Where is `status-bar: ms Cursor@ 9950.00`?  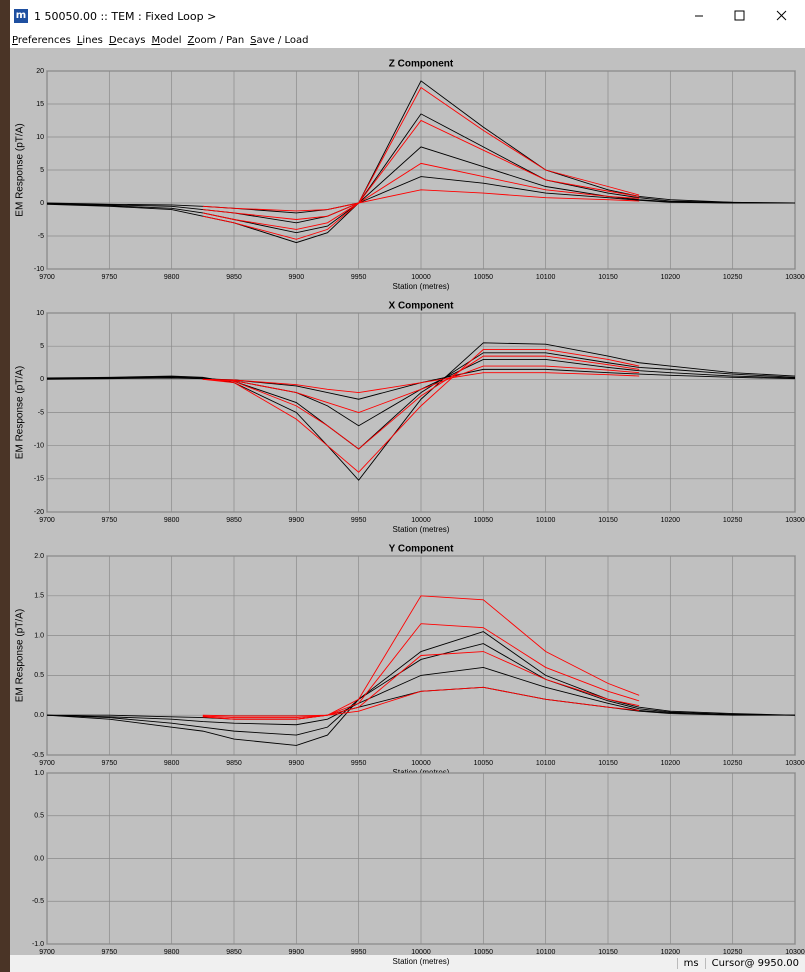
status-bar: ms Cursor@ 9950.00 is located at coordinates (407, 963).